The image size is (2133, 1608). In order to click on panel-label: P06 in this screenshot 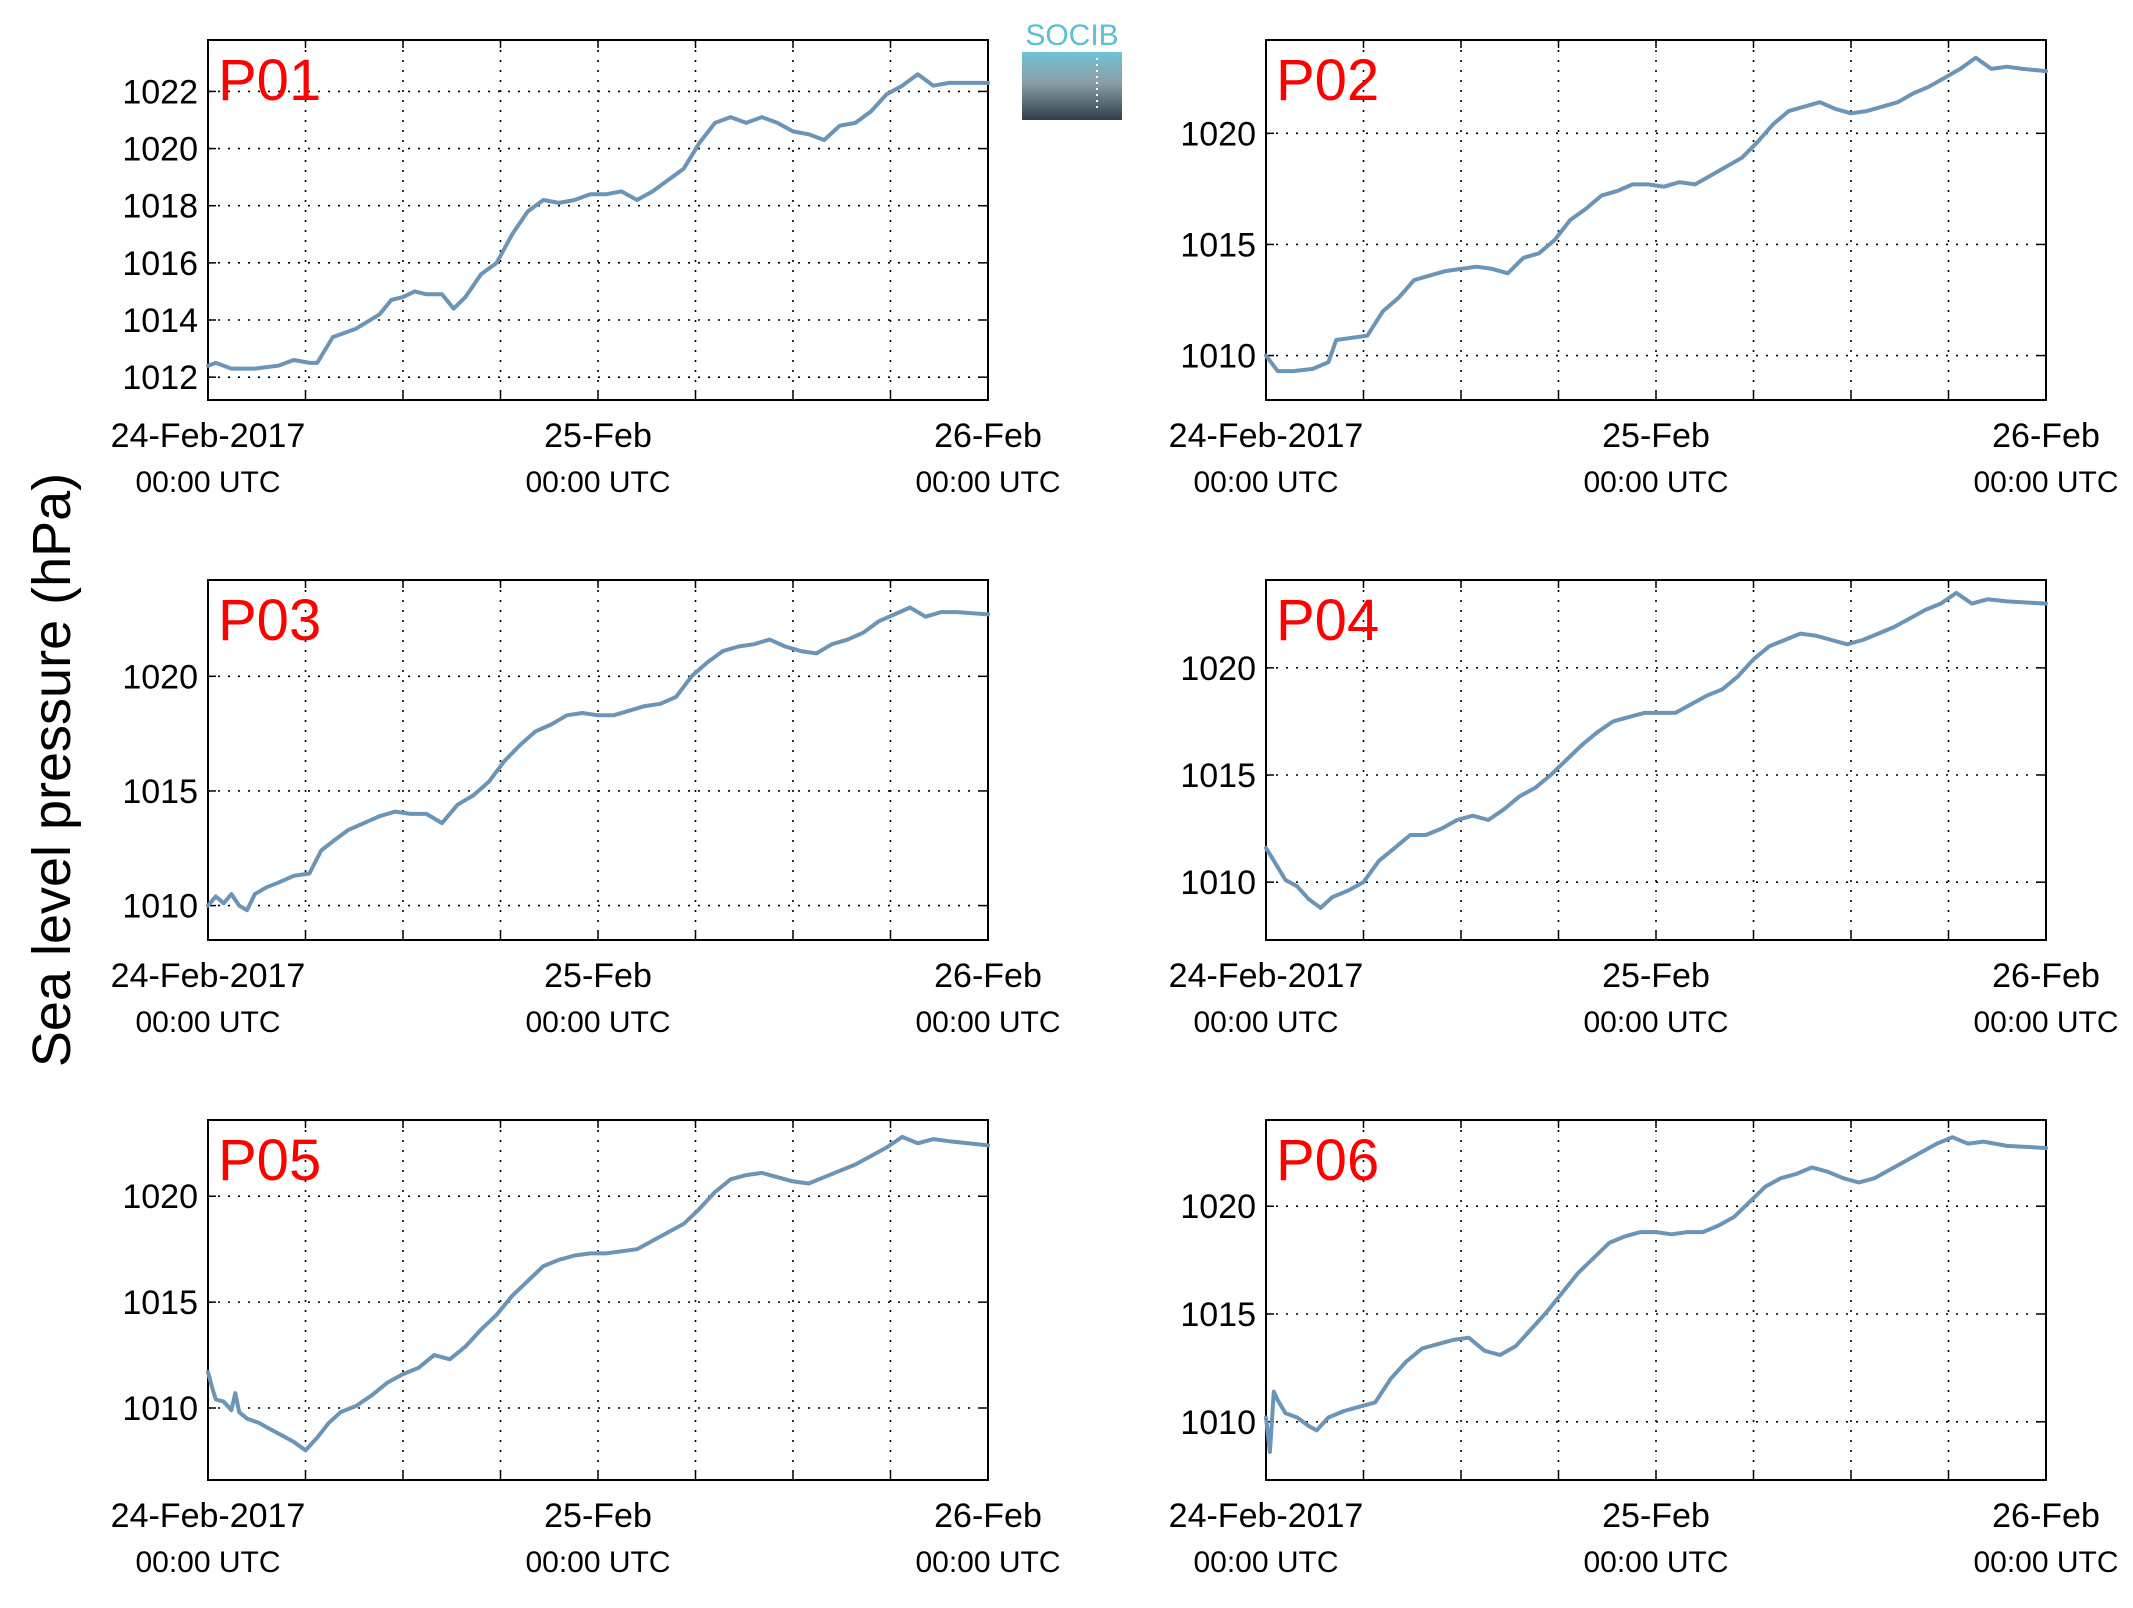, I will do `click(1327, 1160)`.